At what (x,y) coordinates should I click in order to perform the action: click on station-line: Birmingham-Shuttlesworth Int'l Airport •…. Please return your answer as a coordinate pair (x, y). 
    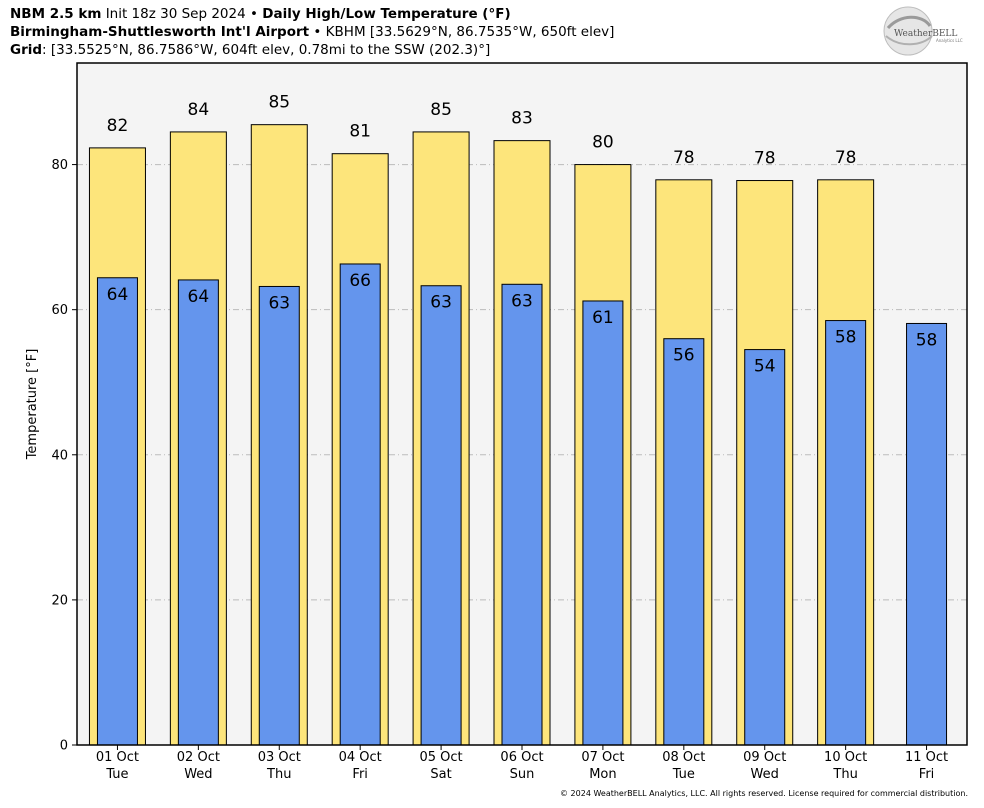
    Looking at the image, I should click on (312, 32).